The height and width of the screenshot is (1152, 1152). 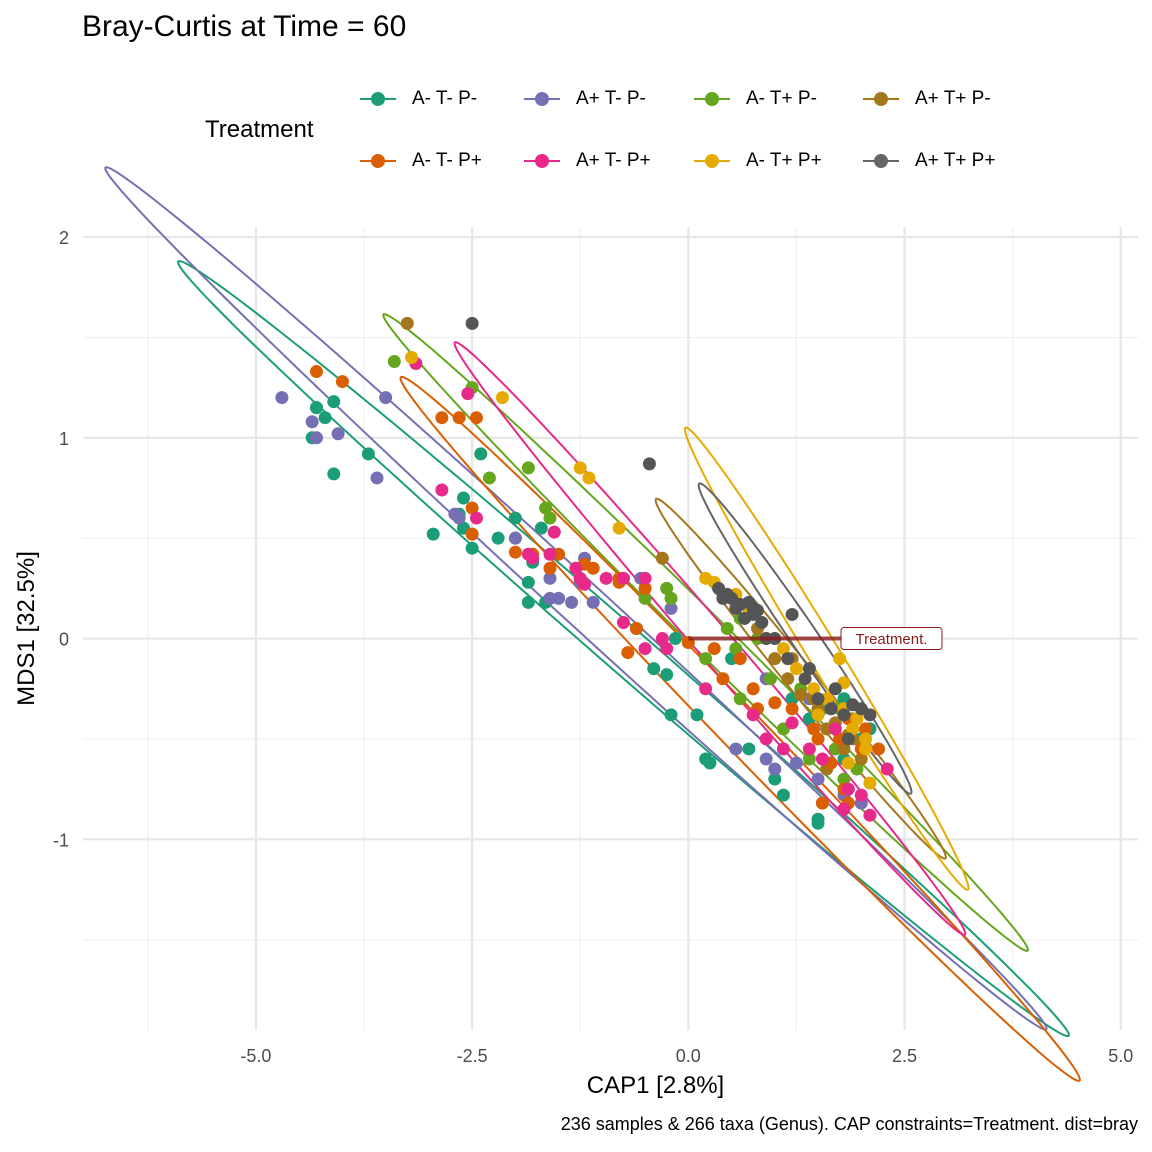 What do you see at coordinates (655, 1085) in the screenshot?
I see `x-axis-label: CAP1 [2.8%]` at bounding box center [655, 1085].